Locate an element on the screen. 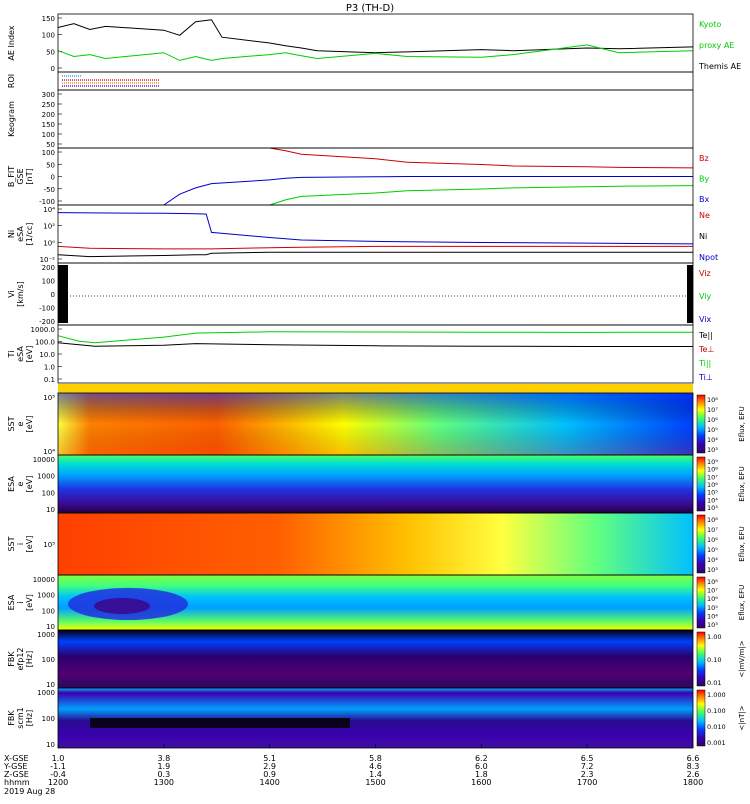  colorbar-tick-label: 0.100 is located at coordinates (716, 711).